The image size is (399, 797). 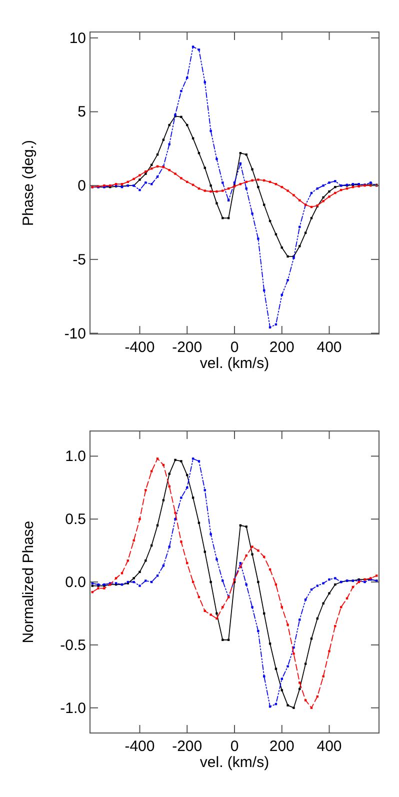 I want to click on y-axis-title: Normalized Phase, so click(x=28, y=582).